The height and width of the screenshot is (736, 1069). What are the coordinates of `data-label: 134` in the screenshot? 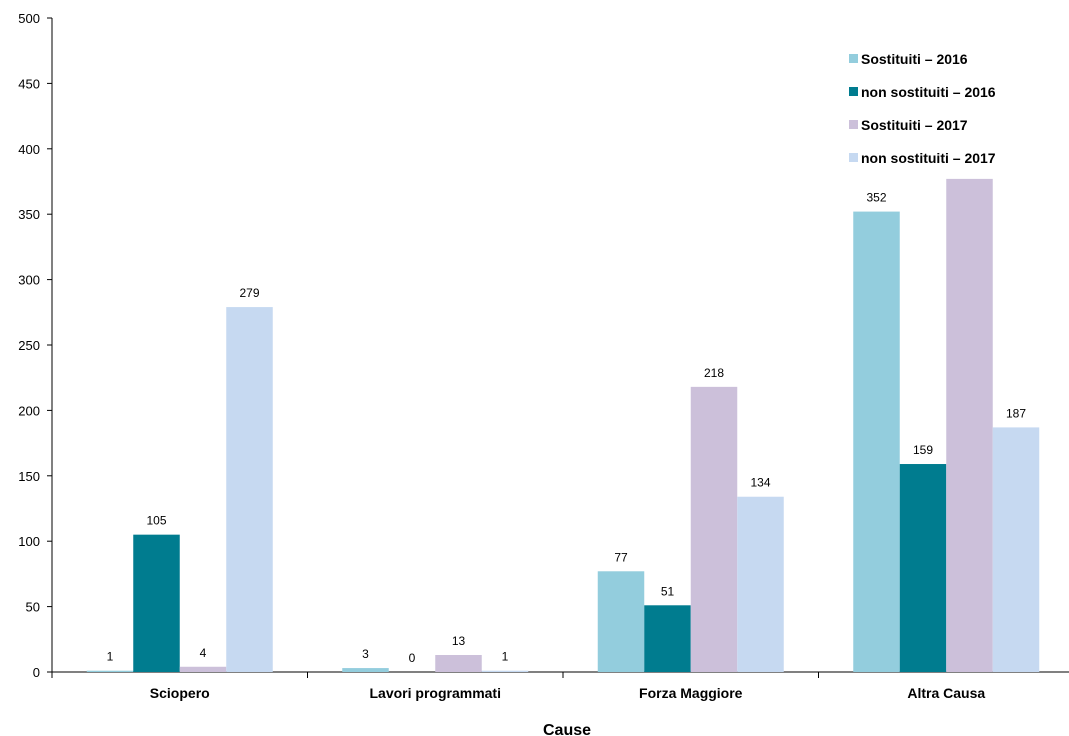 It's located at (760, 483).